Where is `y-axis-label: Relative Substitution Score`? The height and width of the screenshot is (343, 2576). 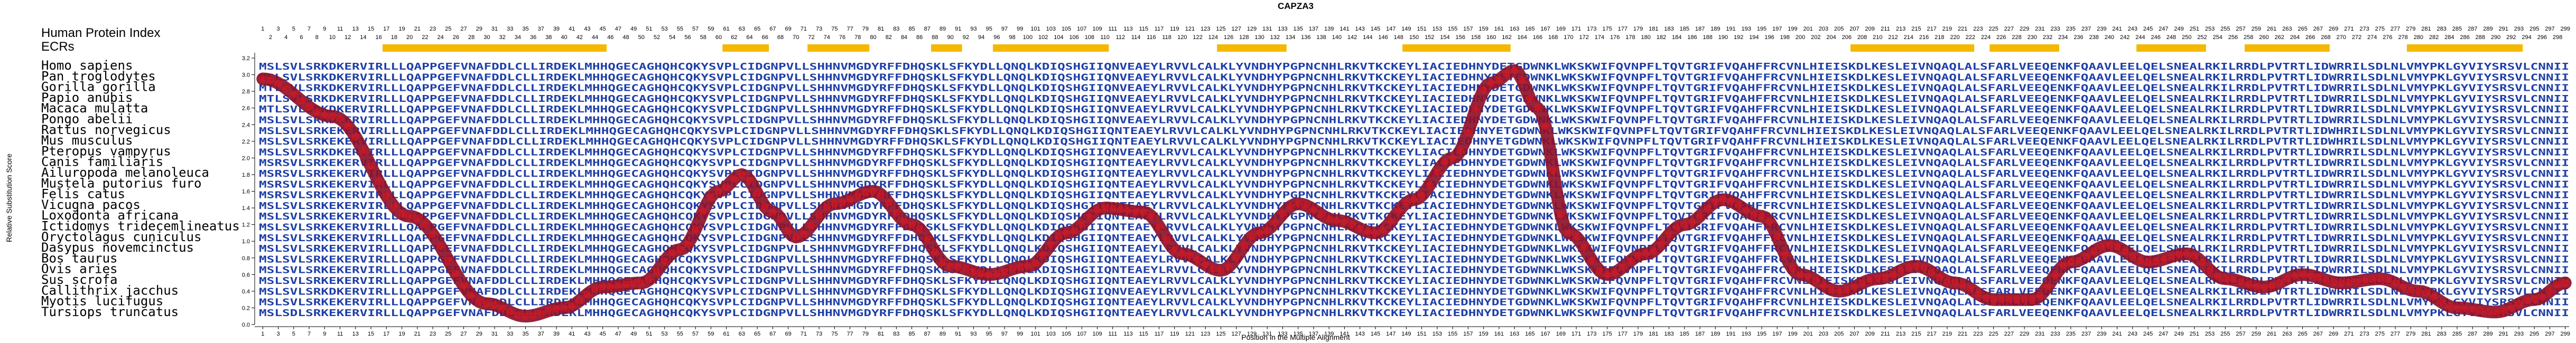
y-axis-label: Relative Substitution Score is located at coordinates (9, 198).